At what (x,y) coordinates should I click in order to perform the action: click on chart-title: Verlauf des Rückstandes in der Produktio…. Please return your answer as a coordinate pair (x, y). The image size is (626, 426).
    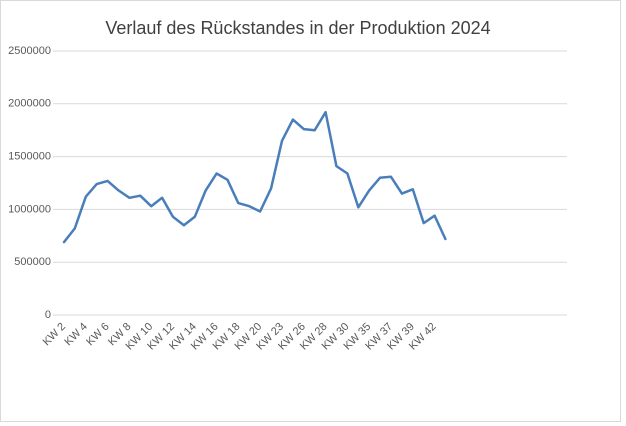
    Looking at the image, I should click on (297, 28).